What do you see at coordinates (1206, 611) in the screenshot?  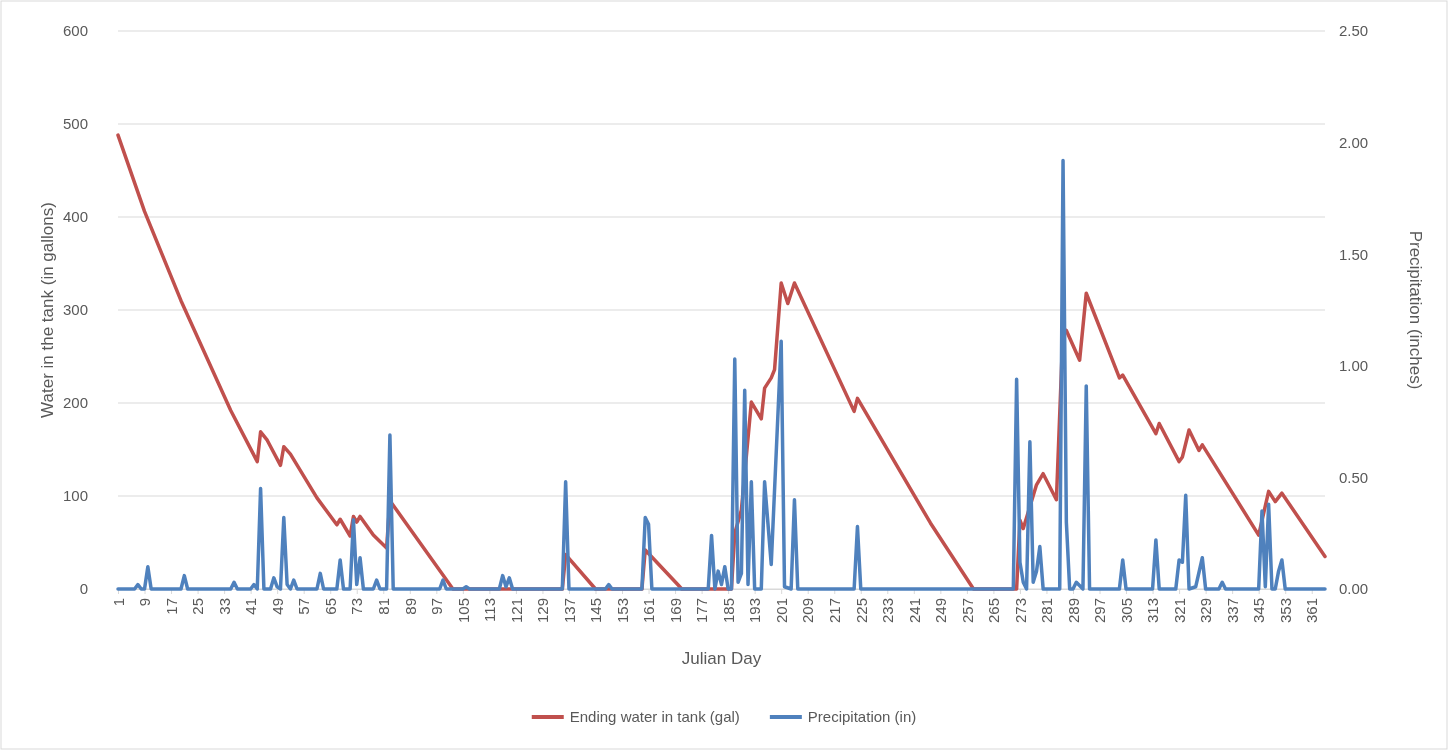 I see `x-tick-label: 329` at bounding box center [1206, 611].